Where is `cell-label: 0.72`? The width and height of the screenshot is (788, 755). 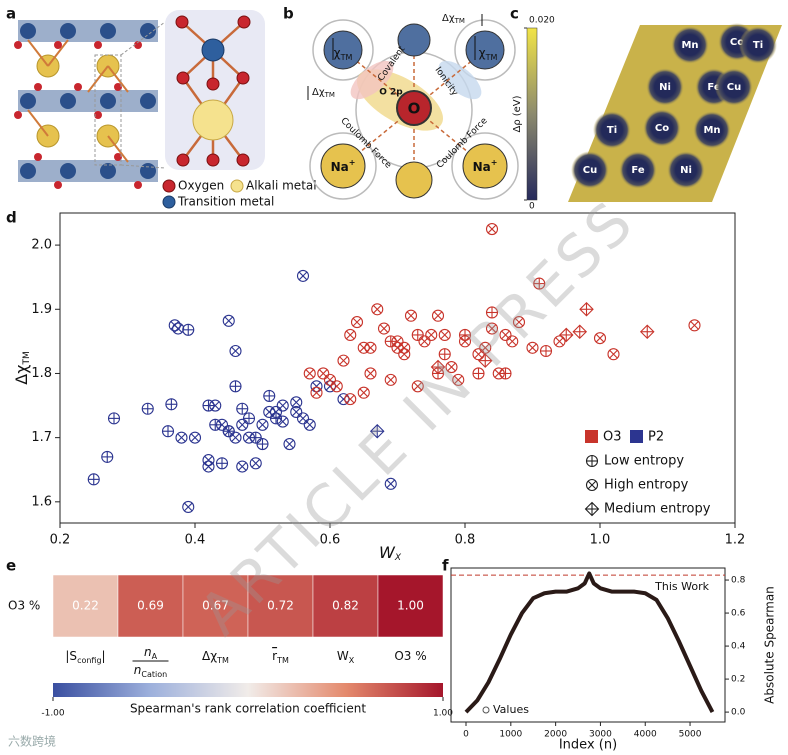 cell-label: 0.72 is located at coordinates (280, 606).